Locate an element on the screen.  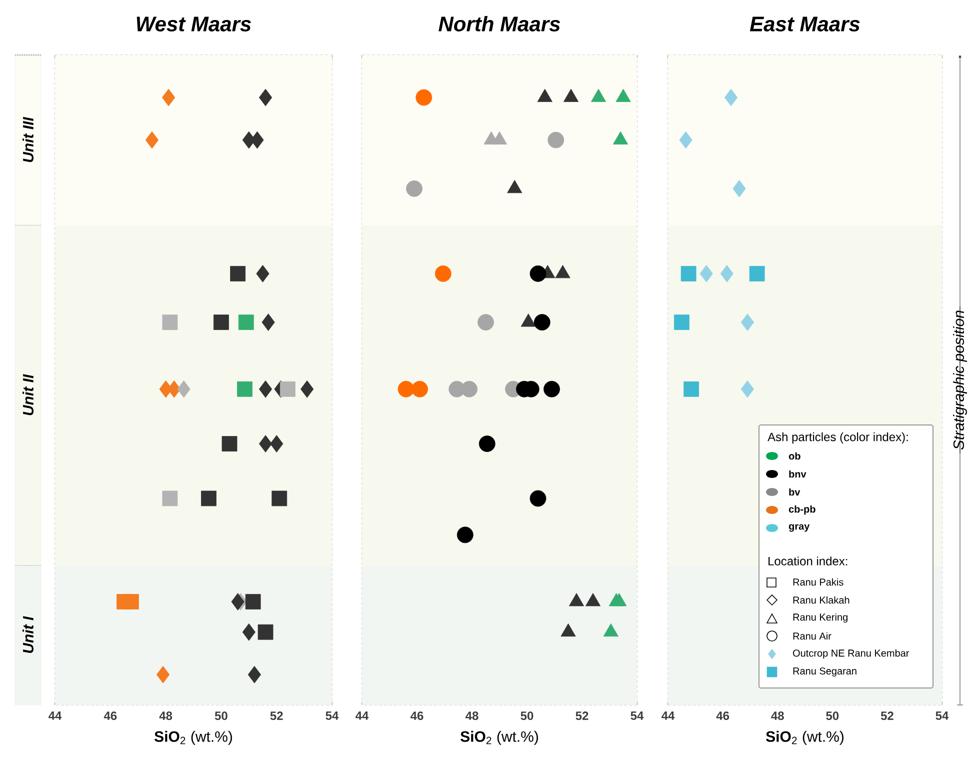
band-label: Unit III is located at coordinates (28, 139).